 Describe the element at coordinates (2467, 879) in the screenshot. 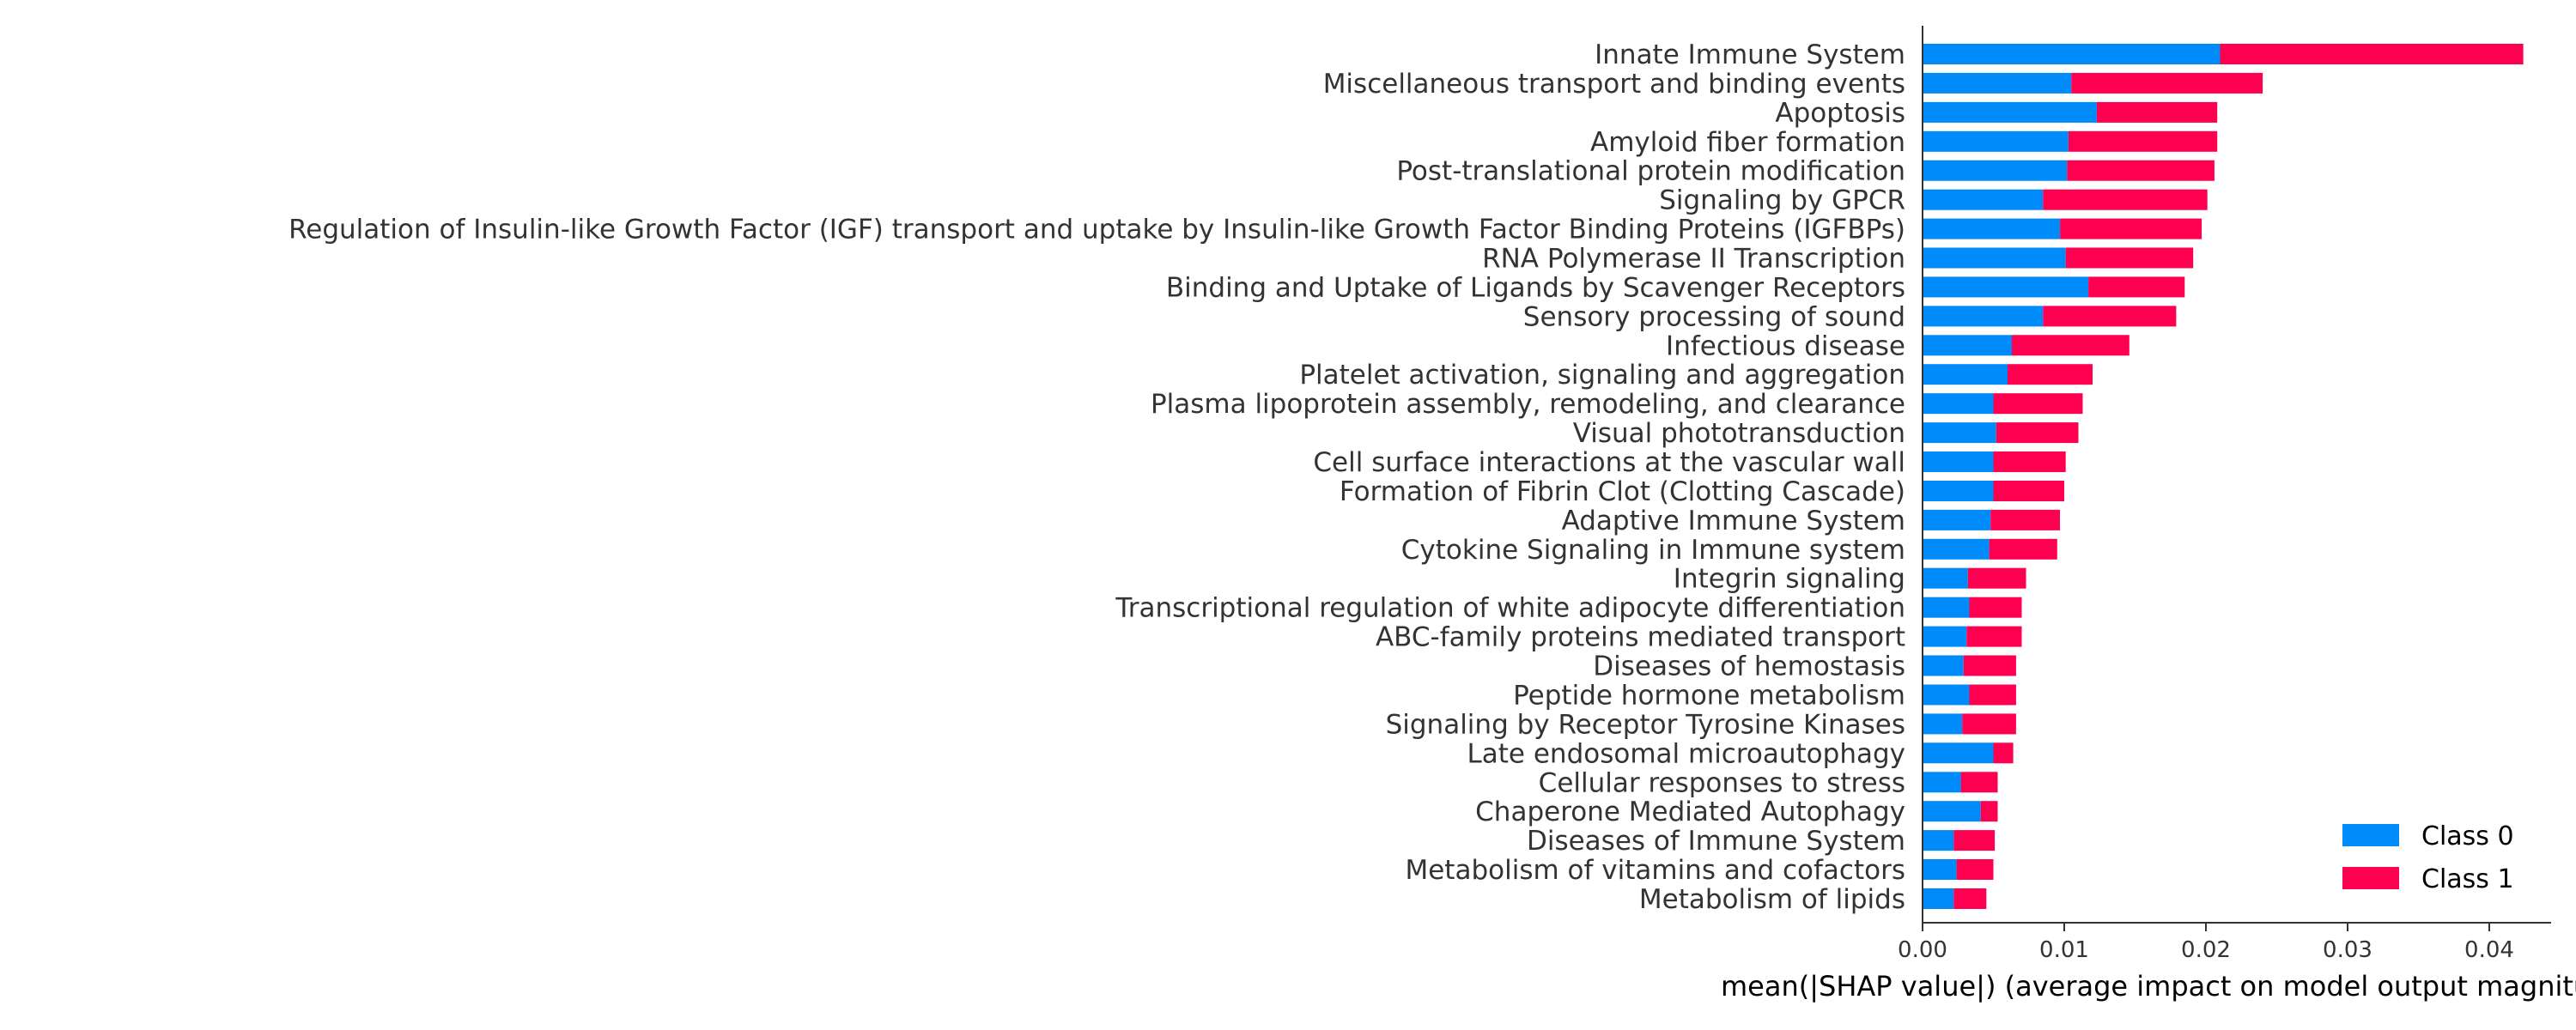

I see `legend-label-class-1: Class 1` at that location.